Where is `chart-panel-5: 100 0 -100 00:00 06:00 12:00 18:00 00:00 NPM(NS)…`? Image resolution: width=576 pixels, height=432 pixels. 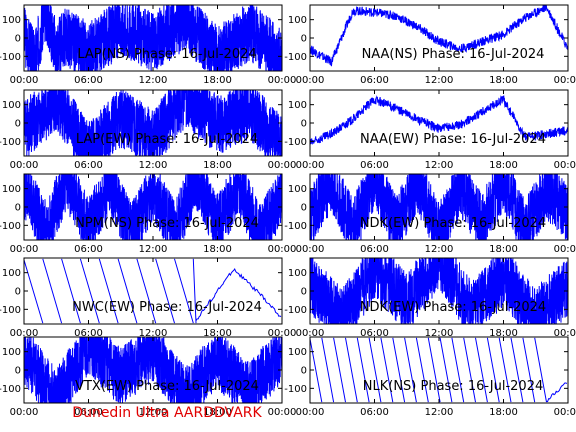 chart-panel-5: 100 0 -100 00:00 06:00 12:00 18:00 00:00 NPM(NS)… is located at coordinates (148, 214).